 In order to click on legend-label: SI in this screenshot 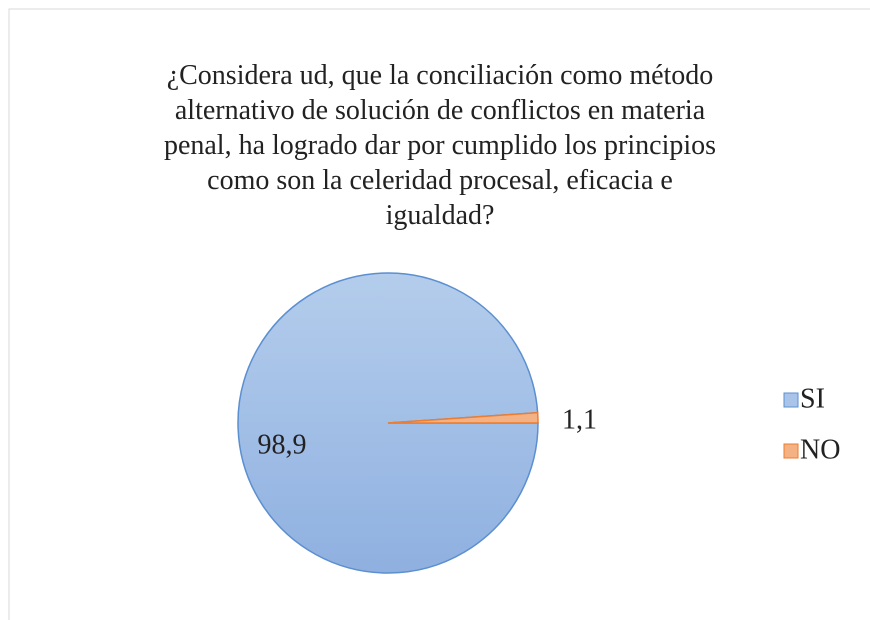, I will do `click(812, 398)`.